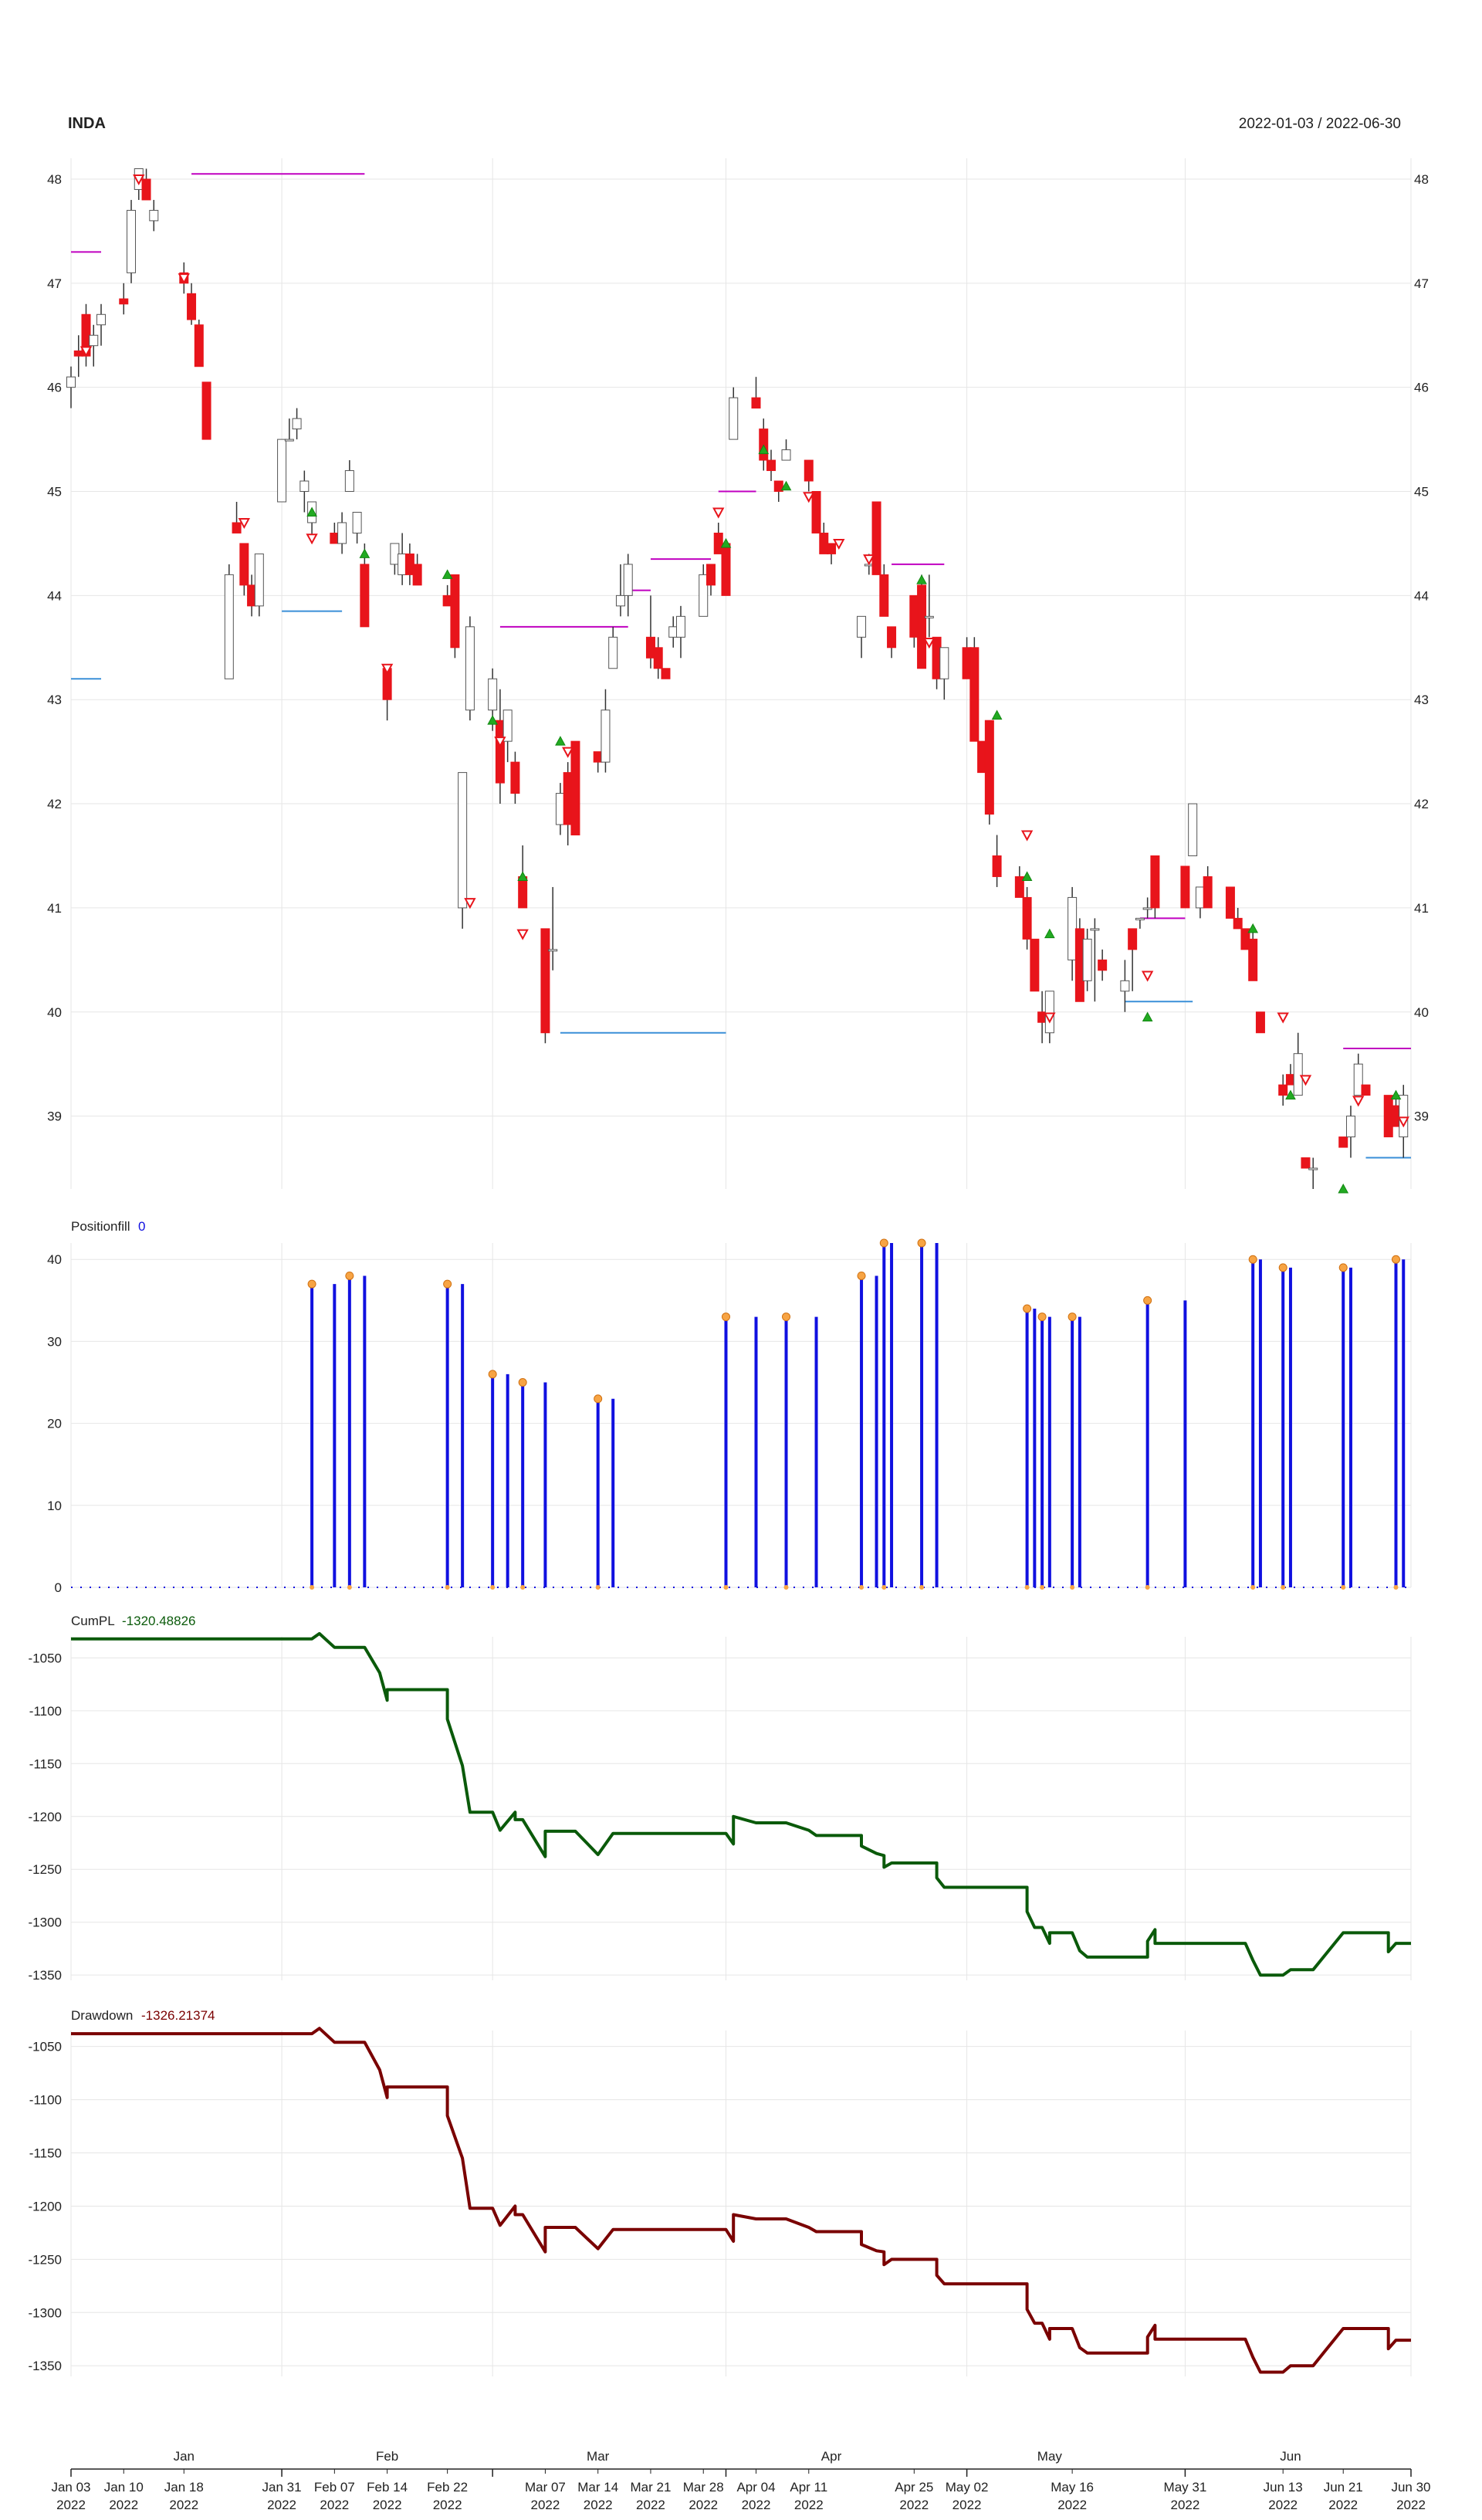 This screenshot has height=2520, width=1482. Describe the element at coordinates (1072, 2487) in the screenshot. I see `date-tick-label: May 16` at that location.